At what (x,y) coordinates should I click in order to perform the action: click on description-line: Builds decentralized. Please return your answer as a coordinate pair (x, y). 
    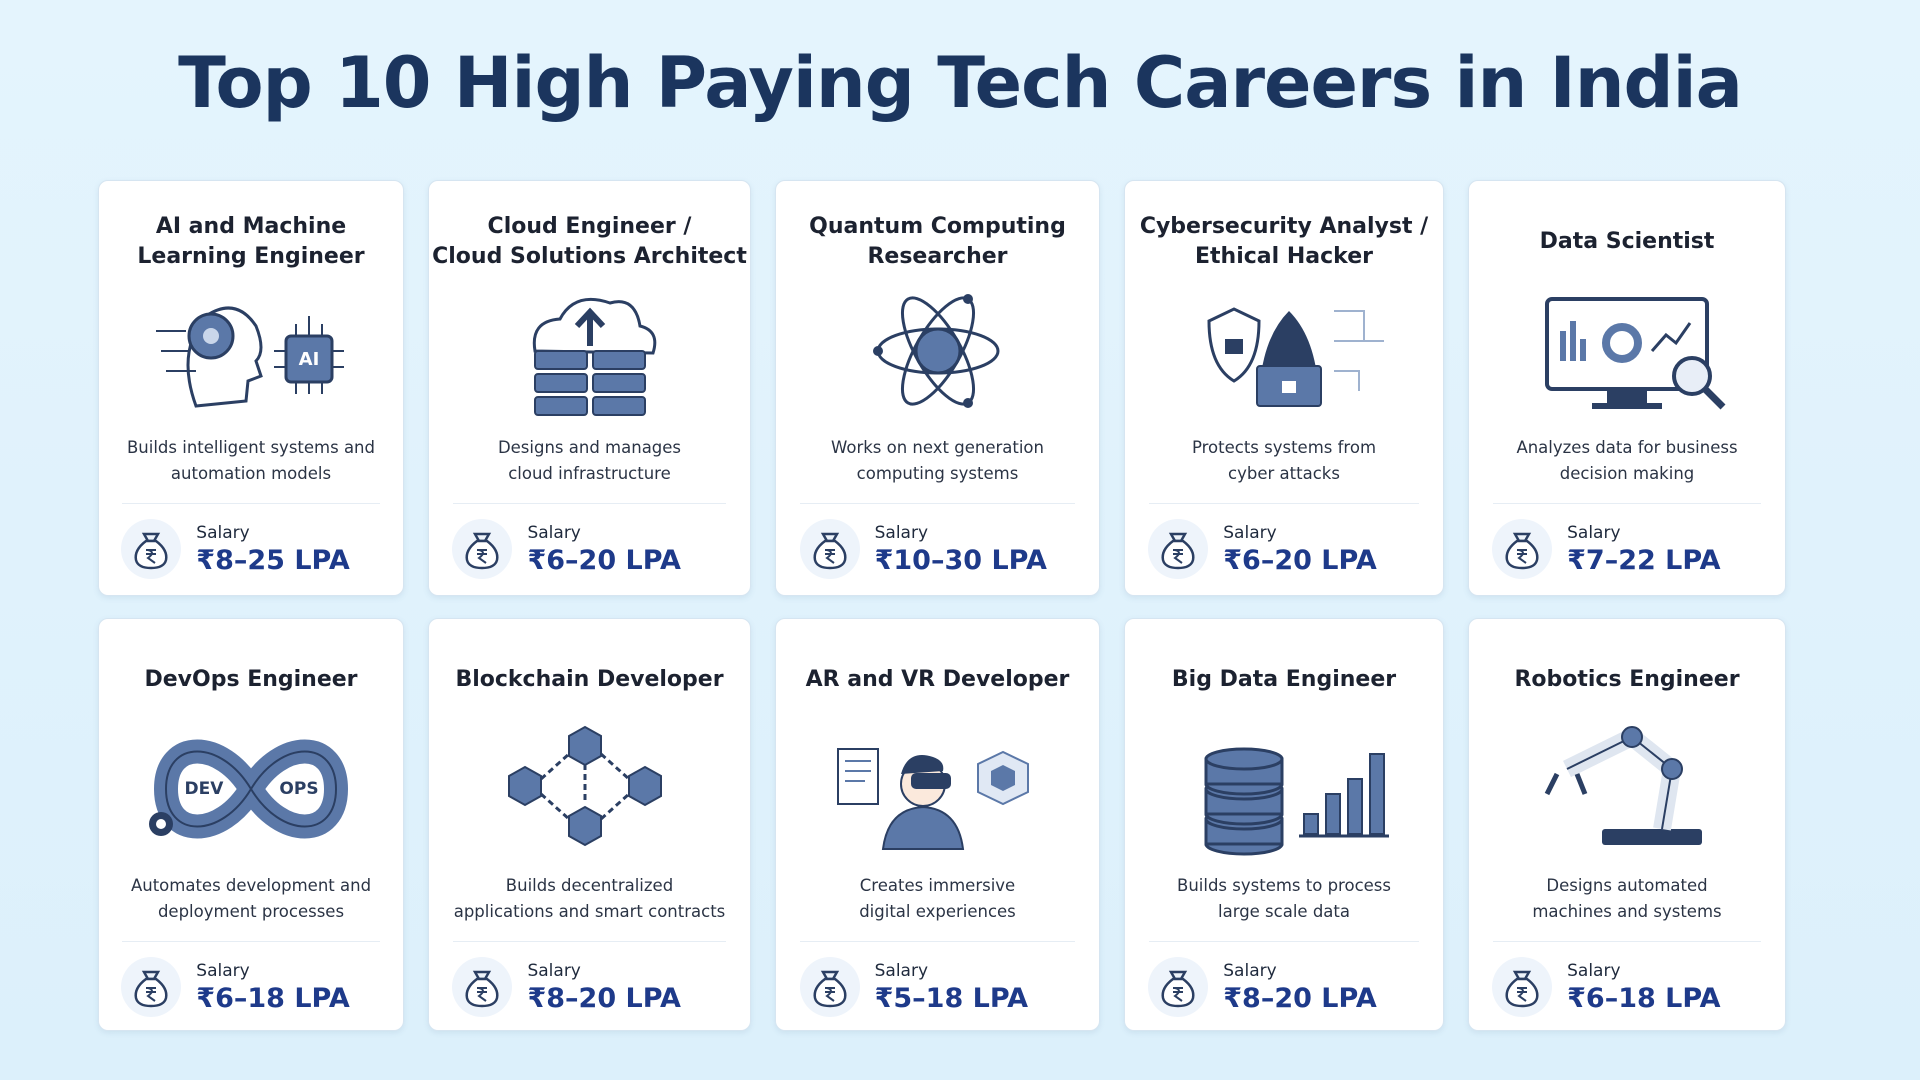
    Looking at the image, I should click on (589, 885).